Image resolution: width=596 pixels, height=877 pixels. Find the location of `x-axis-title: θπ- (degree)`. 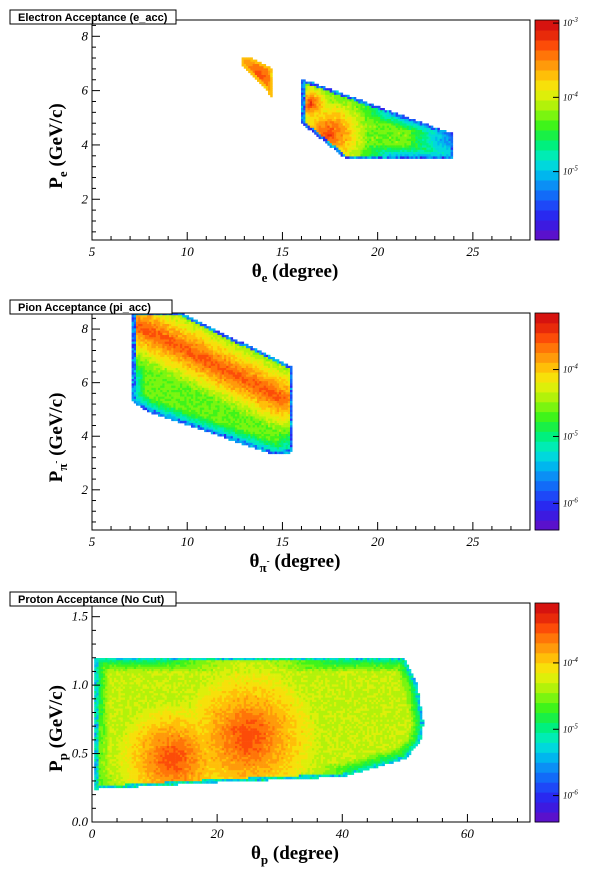

x-axis-title: θπ- (degree) is located at coordinates (295, 563).